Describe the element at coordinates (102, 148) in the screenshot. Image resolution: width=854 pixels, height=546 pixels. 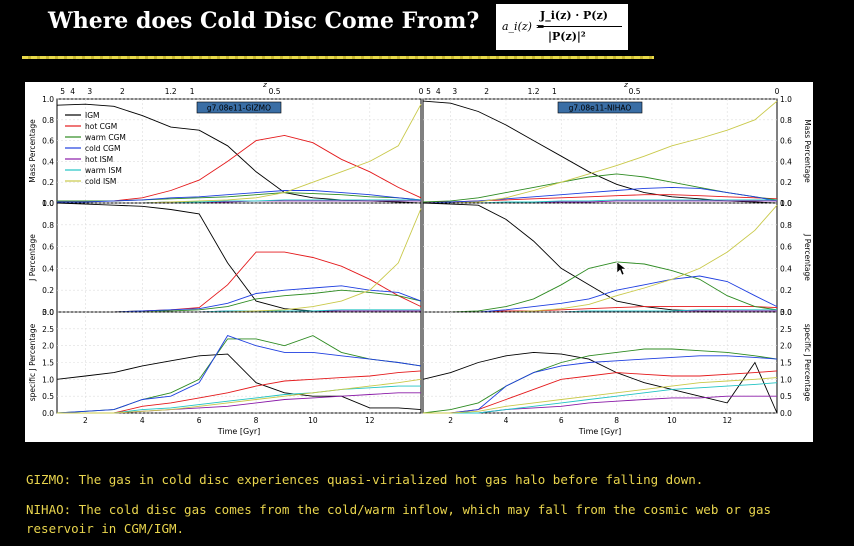
I see `legend-label: cold CGM` at that location.